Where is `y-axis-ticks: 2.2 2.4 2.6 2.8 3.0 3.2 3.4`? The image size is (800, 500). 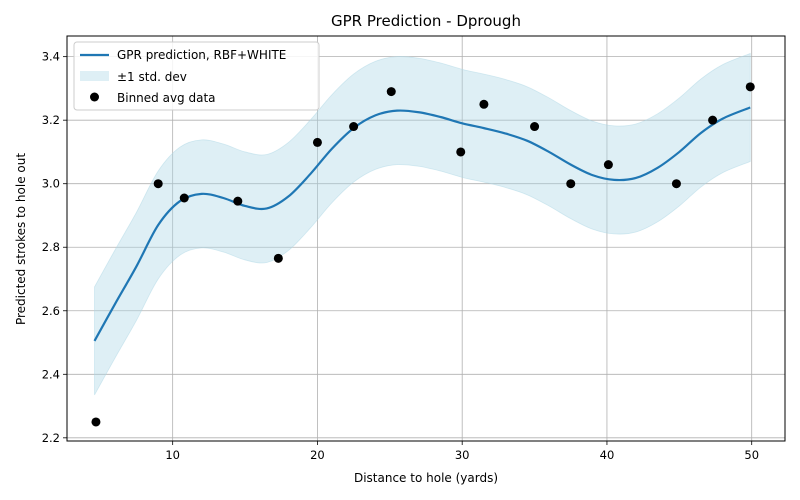 y-axis-ticks: 2.2 2.4 2.6 2.8 3.0 3.2 3.4 is located at coordinates (54, 247).